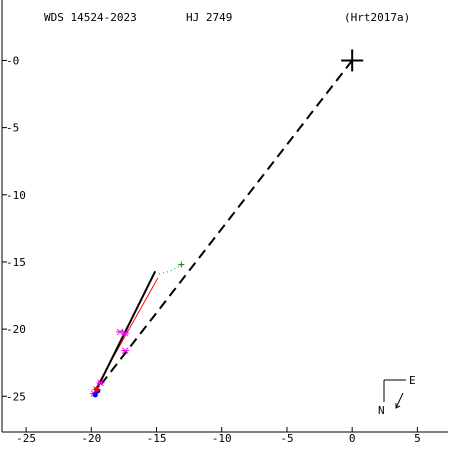 The width and height of the screenshot is (450, 450). Describe the element at coordinates (16, 329) in the screenshot. I see `y-tick-label: -20` at that location.